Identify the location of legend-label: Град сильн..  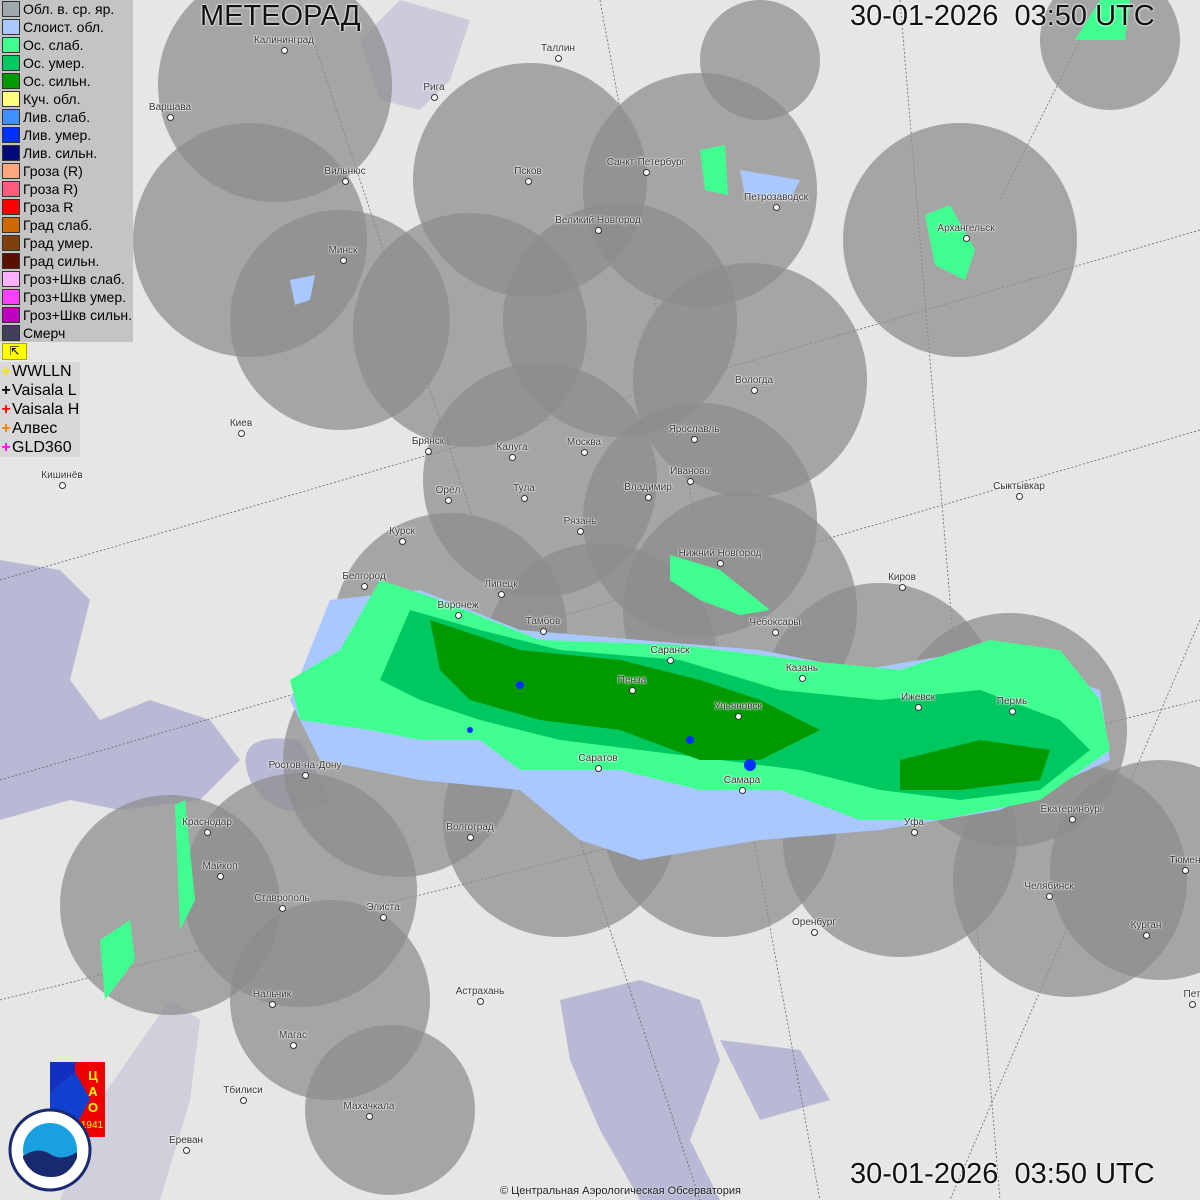
(61, 261).